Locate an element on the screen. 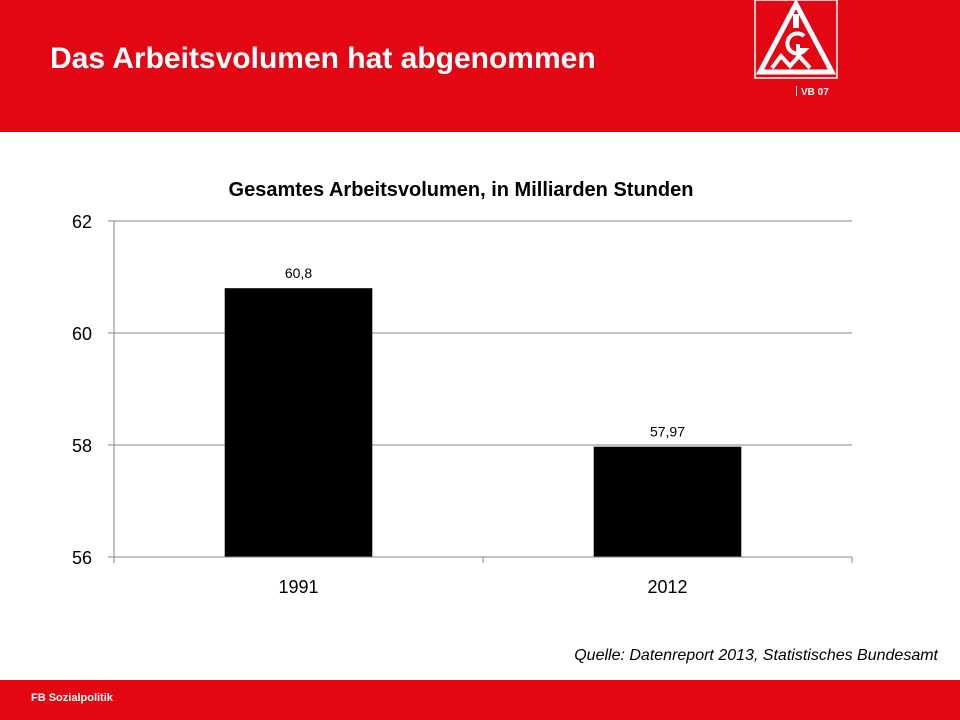 The image size is (960, 720). x-axis-labels: 1991 2012 is located at coordinates (482, 587).